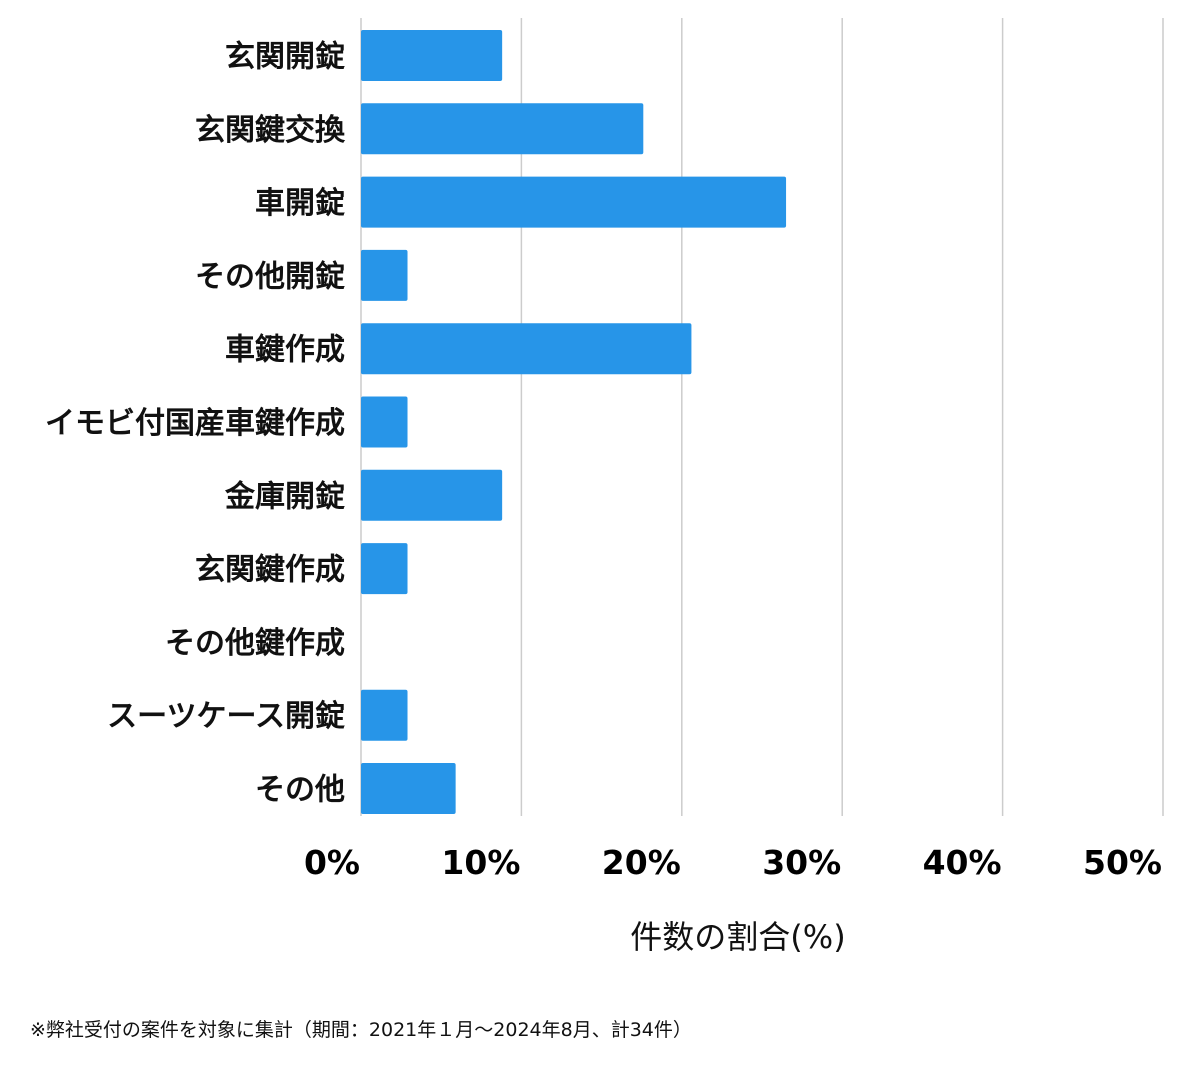 The height and width of the screenshot is (1069, 1200). Describe the element at coordinates (300, 203) in the screenshot. I see `category-label: 車開錠` at that location.